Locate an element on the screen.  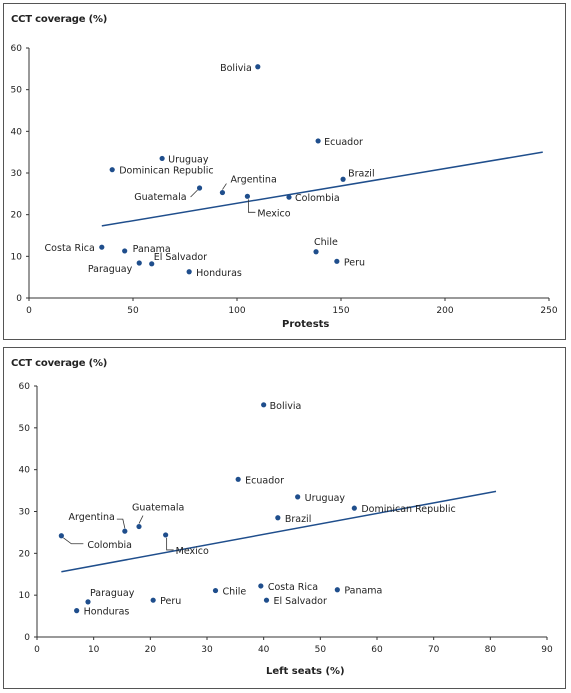
leader-line-colombia is located at coordinates (73, 541).